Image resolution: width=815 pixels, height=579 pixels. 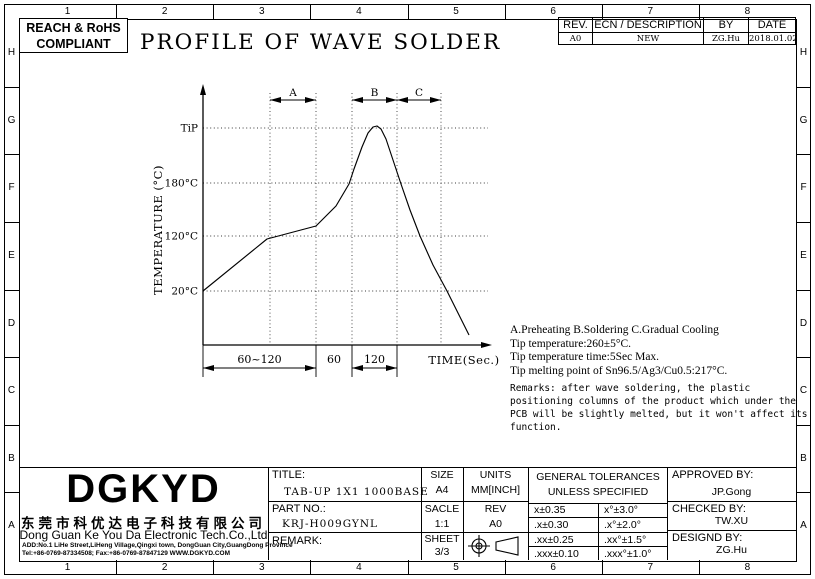 I want to click on y-tick-label: TiP, so click(x=189, y=129).